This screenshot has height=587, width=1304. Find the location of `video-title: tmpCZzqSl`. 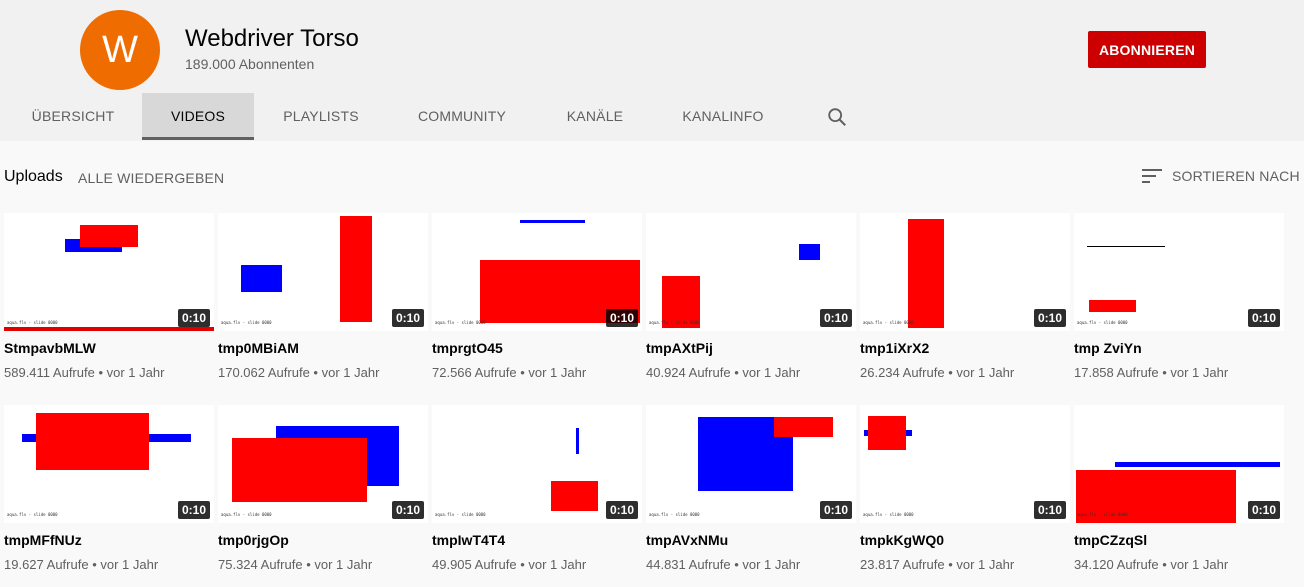

video-title: tmpCZzqSl is located at coordinates (1111, 540).